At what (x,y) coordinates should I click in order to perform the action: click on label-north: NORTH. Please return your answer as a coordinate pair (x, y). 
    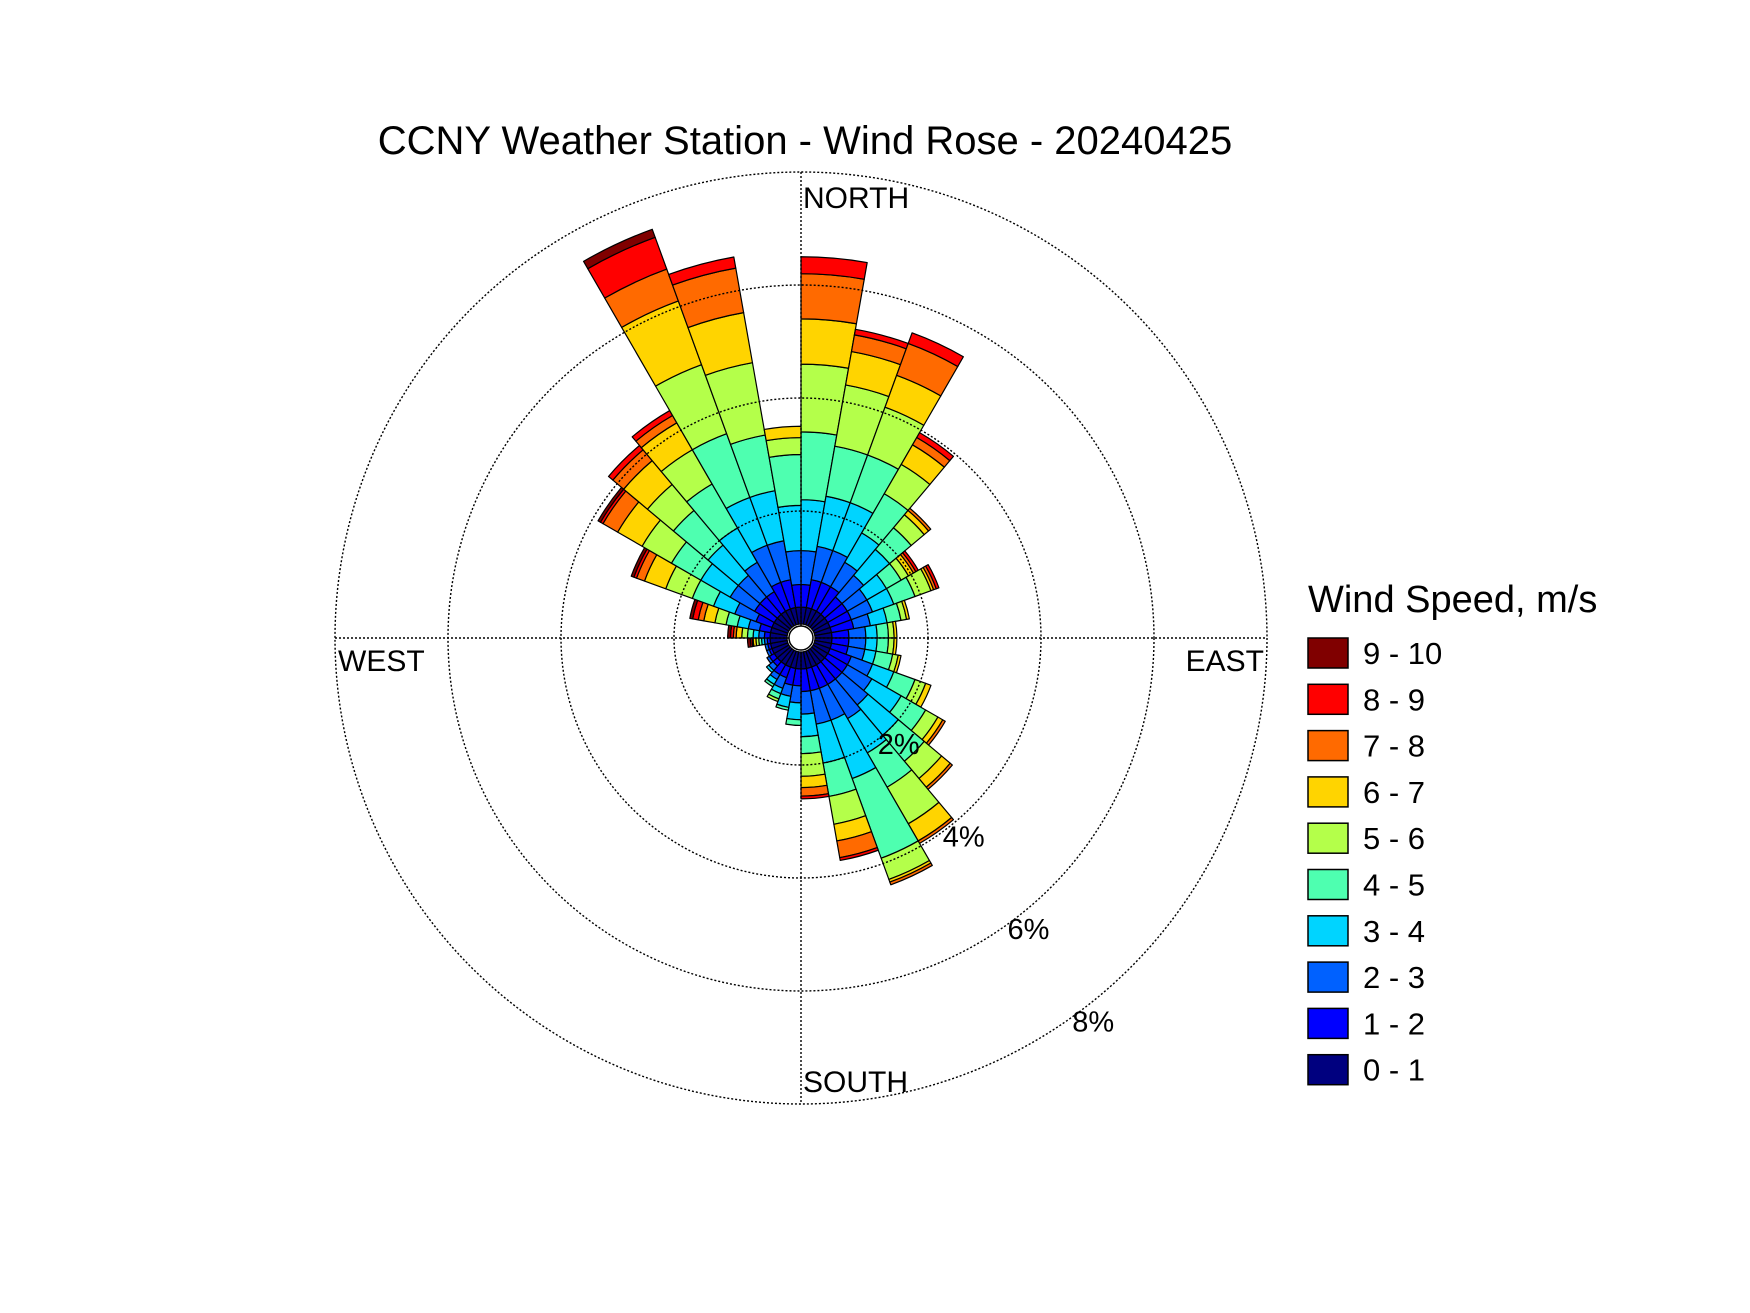
    Looking at the image, I should click on (856, 198).